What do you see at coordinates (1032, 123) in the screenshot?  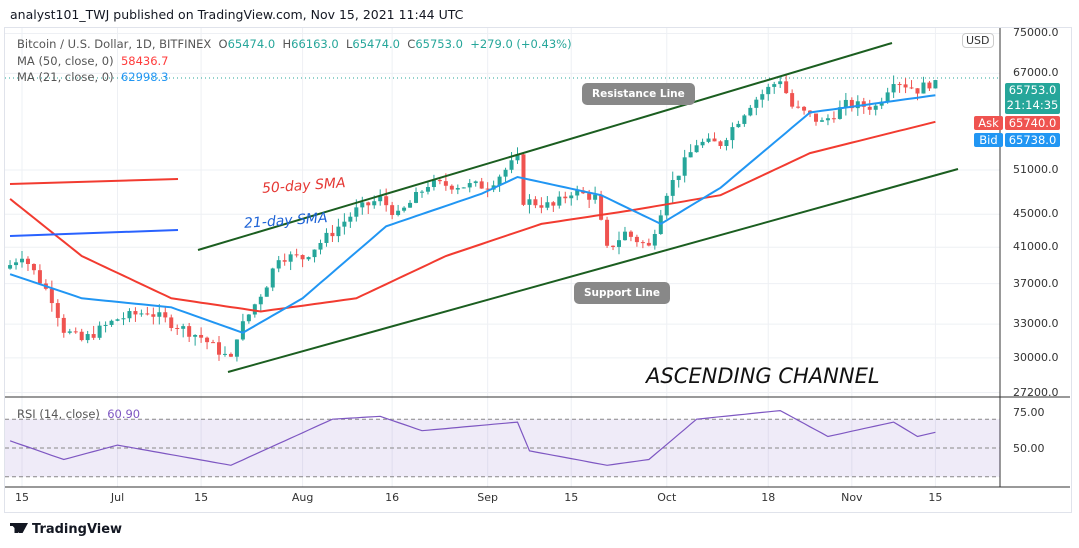 I see `ask-tag: 65740.0` at bounding box center [1032, 123].